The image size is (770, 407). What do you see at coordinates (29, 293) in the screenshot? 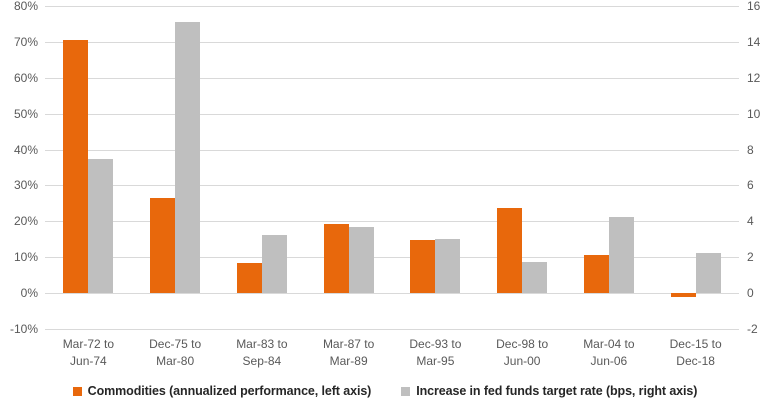
I see `left-axis-tick: 0%` at bounding box center [29, 293].